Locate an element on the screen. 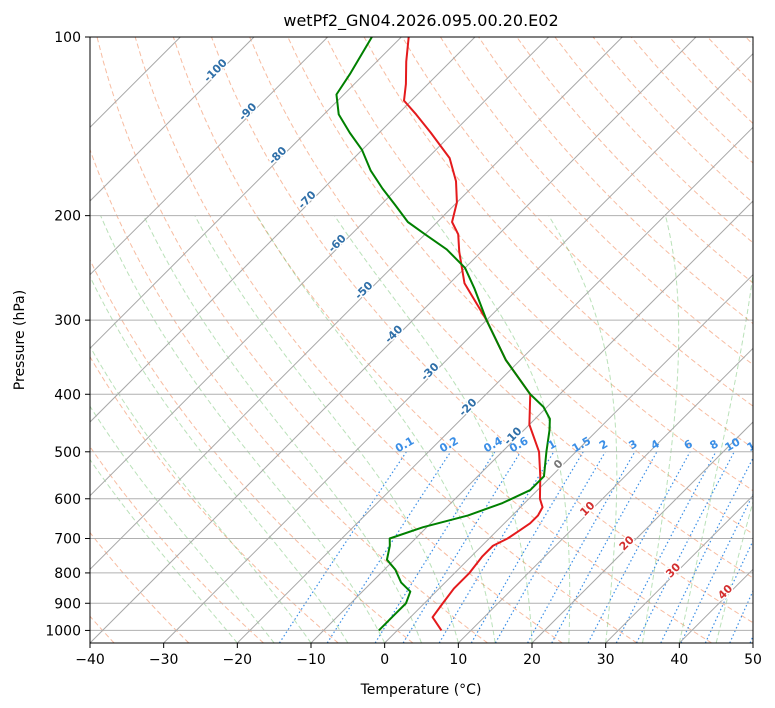 This screenshot has width=775, height=708. y-tick-label: 400 is located at coordinates (67, 395).